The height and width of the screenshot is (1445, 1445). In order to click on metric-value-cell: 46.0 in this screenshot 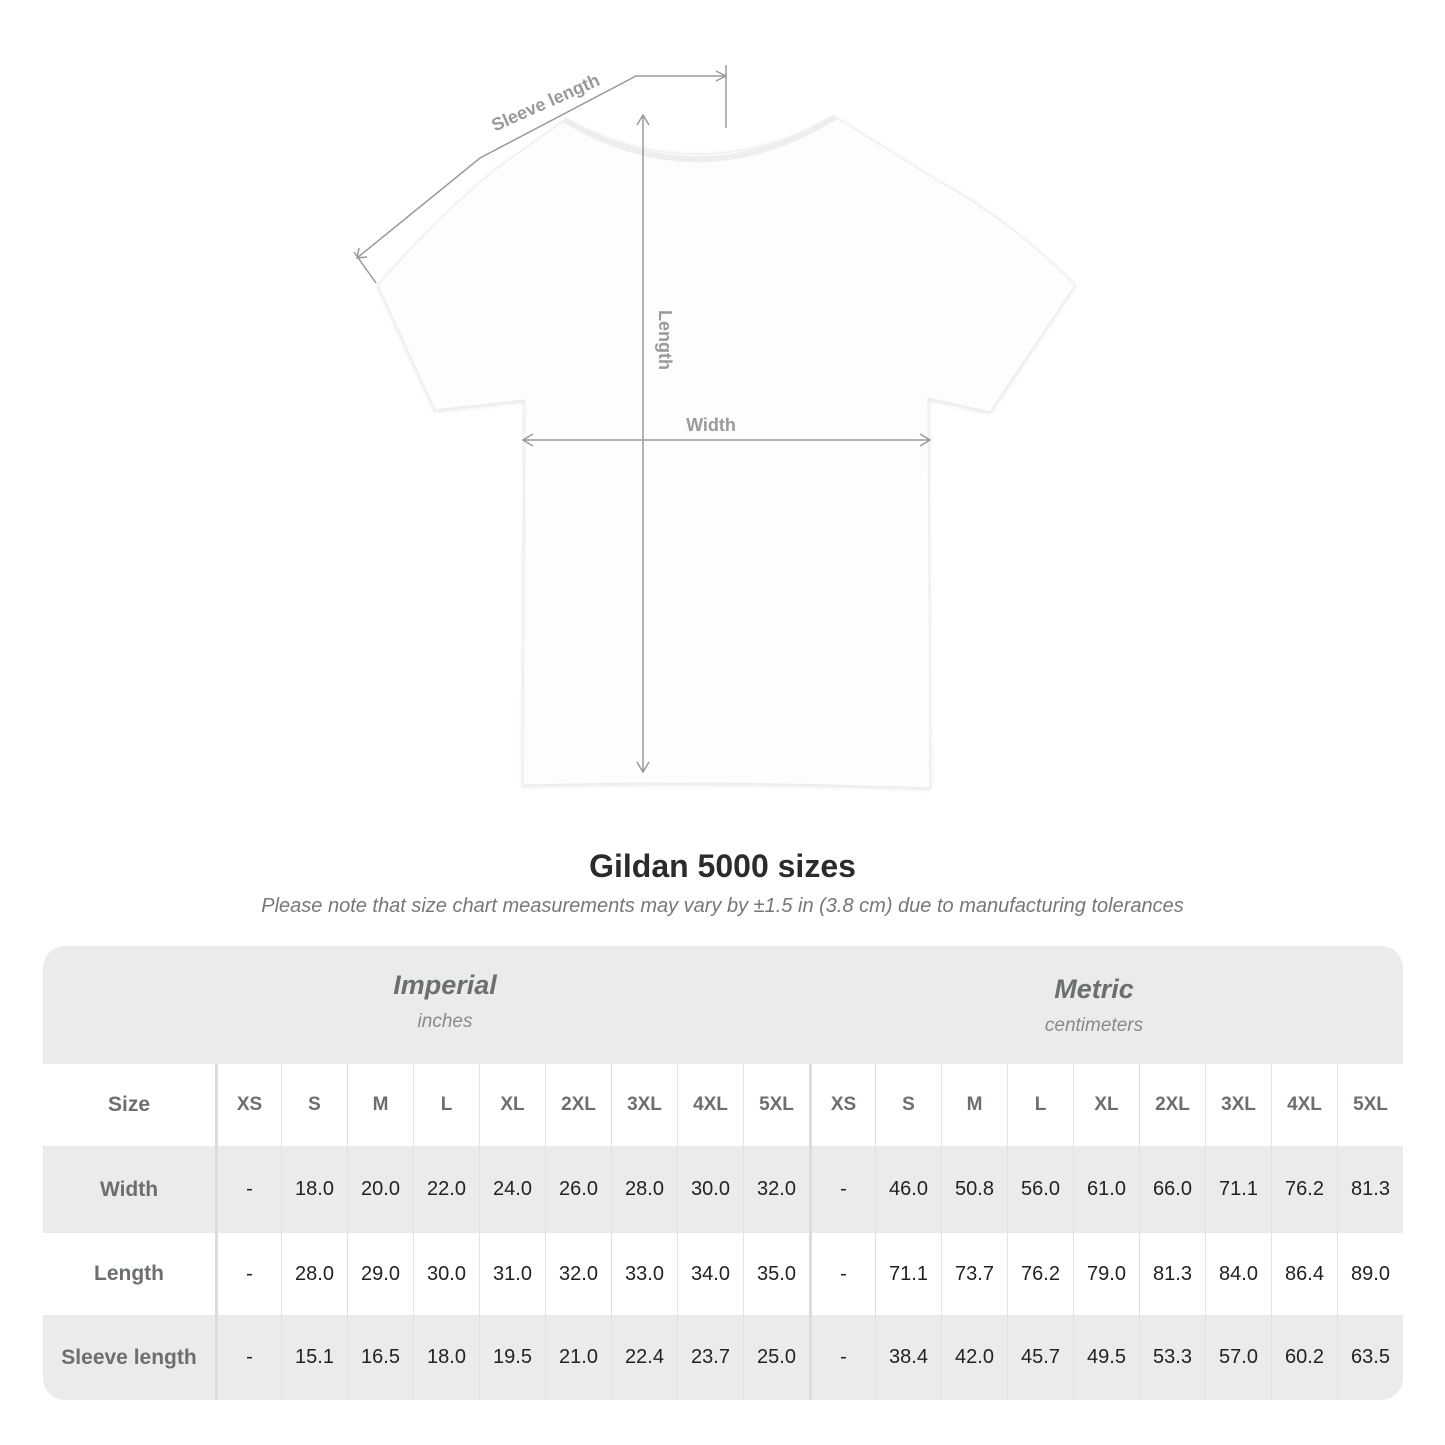, I will do `click(908, 1189)`.